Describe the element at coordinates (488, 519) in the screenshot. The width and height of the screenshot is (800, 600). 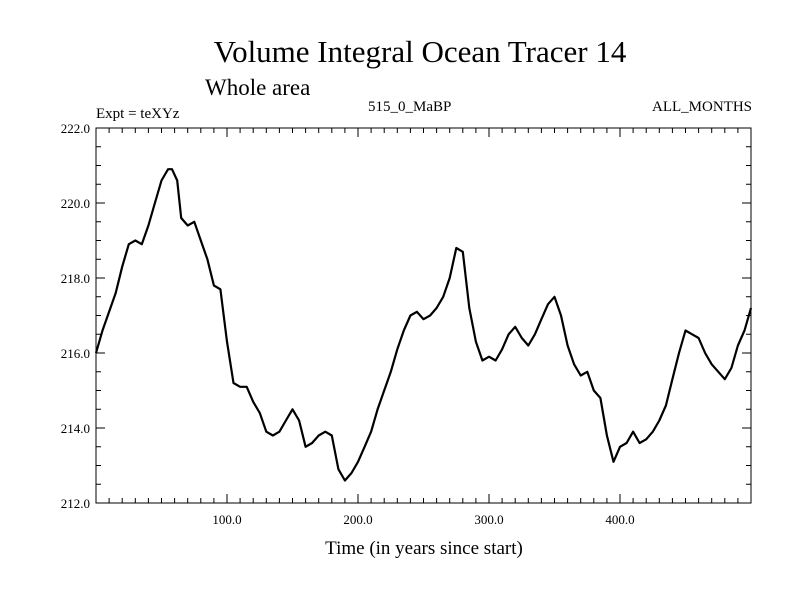
I see `x-tick-label: 300.0` at that location.